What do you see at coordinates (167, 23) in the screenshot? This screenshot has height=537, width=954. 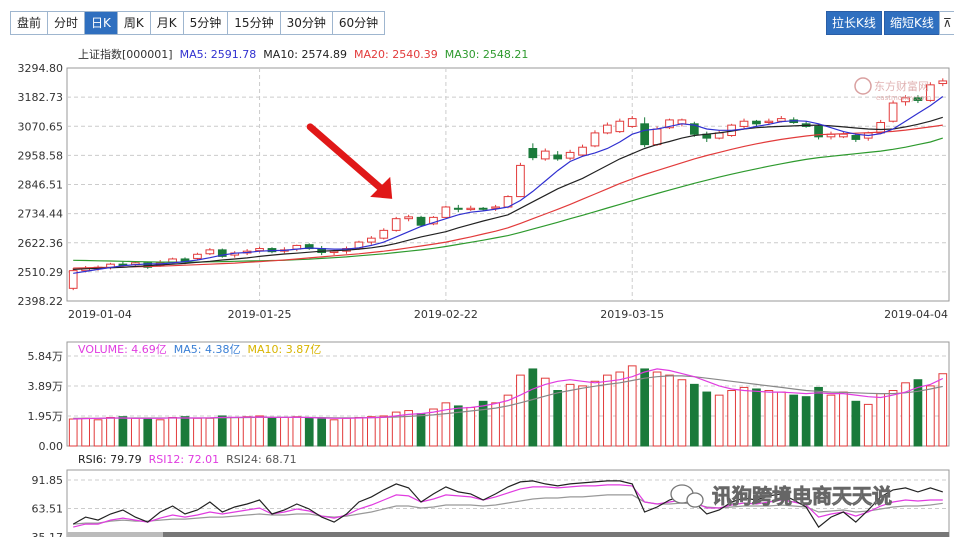 I see `tab-period-4: 月K` at bounding box center [167, 23].